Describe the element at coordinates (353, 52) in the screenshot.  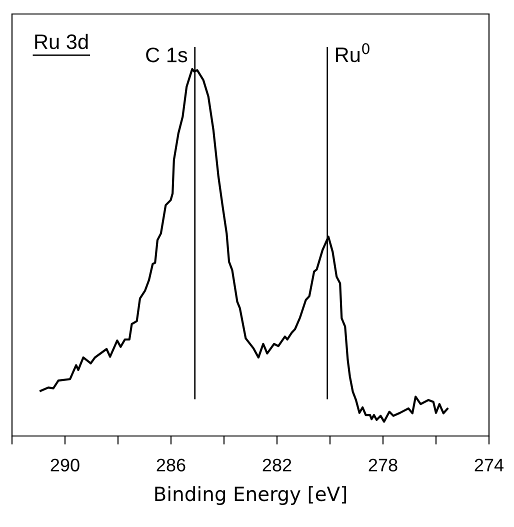
I see `ref-line-label: Ru$^{0}$` at that location.